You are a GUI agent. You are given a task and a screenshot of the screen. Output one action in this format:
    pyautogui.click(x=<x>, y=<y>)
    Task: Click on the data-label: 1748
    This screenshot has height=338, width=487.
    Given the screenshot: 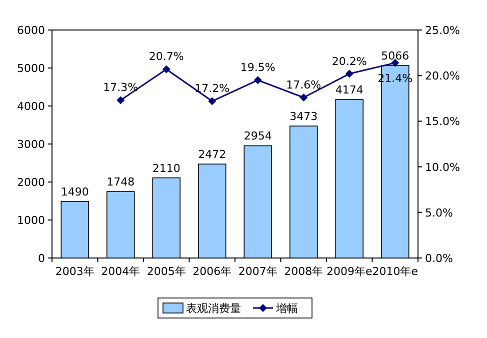 What is the action you would take?
    pyautogui.click(x=120, y=182)
    